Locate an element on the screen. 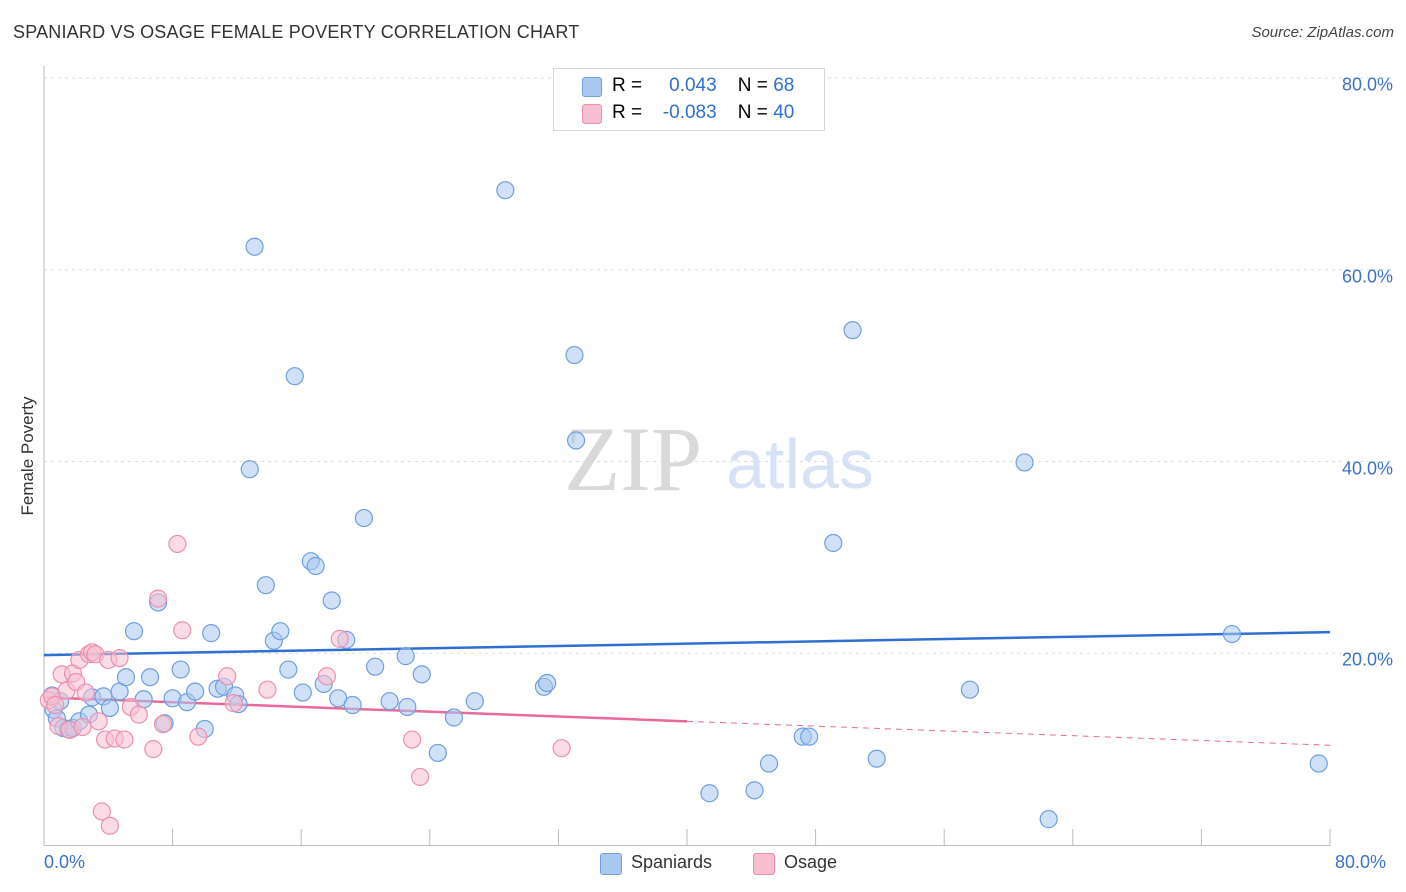 The image size is (1406, 892). legend-r-value: 0.043 is located at coordinates (693, 85).